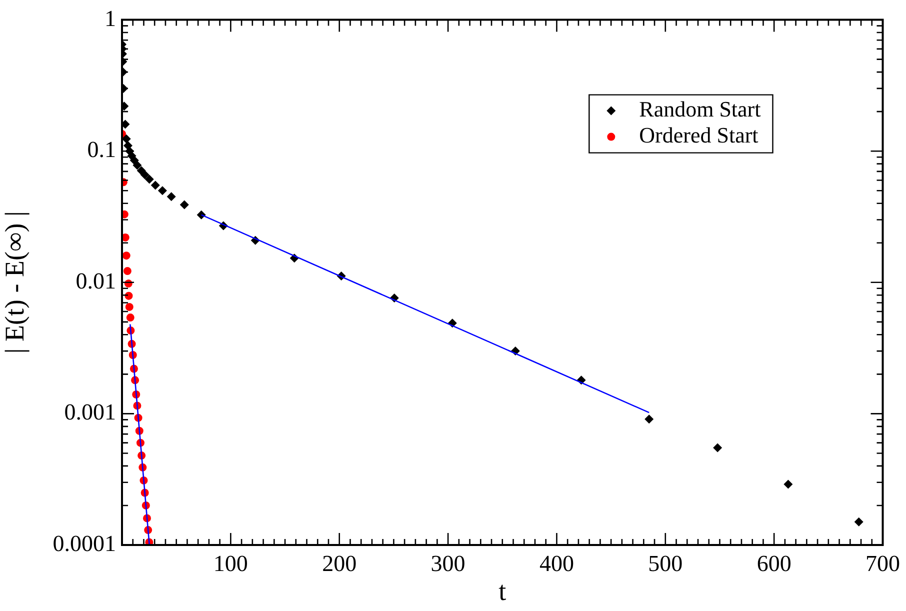 The width and height of the screenshot is (906, 611). Describe the element at coordinates (96, 281) in the screenshot. I see `y-tick-label: 0.01` at that location.